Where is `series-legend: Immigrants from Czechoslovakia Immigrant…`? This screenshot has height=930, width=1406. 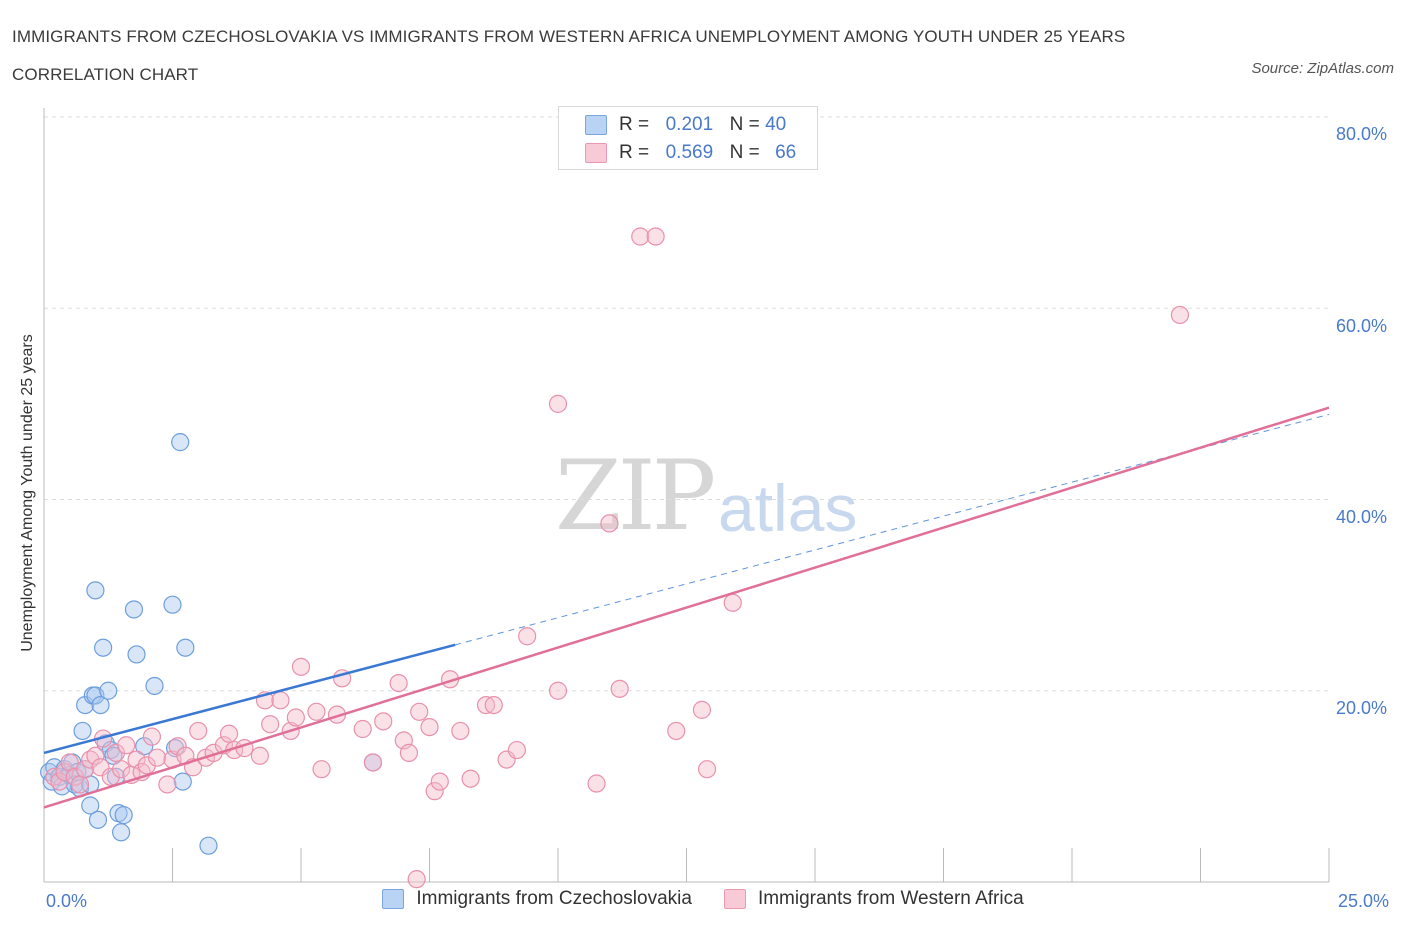
series-legend: Immigrants from Czechoslovakia Immigrant… is located at coordinates (703, 899).